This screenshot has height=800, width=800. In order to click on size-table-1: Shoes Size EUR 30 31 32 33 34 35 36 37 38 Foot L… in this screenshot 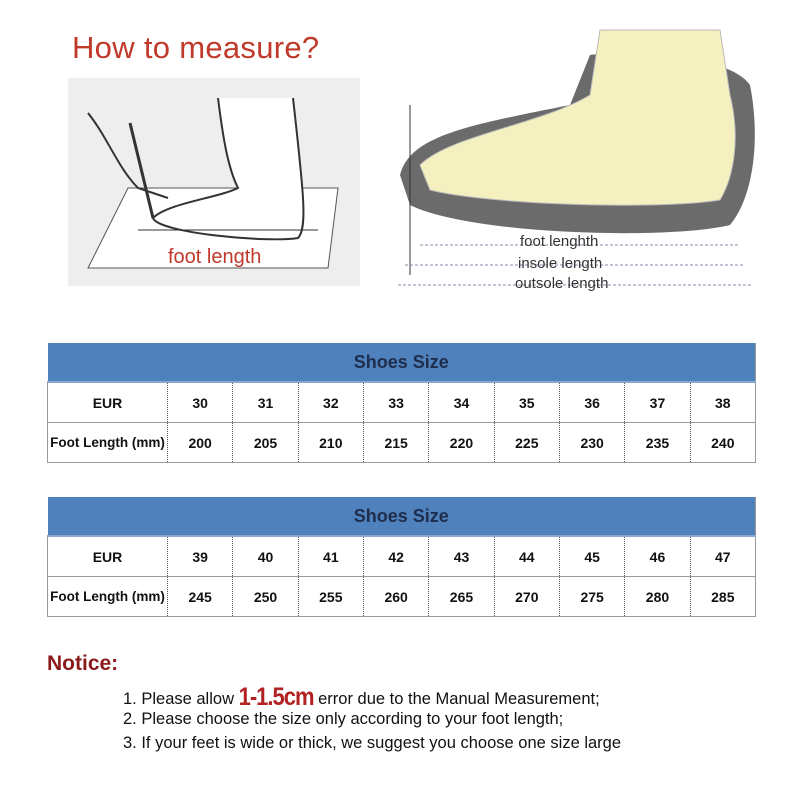, I will do `click(401, 403)`.